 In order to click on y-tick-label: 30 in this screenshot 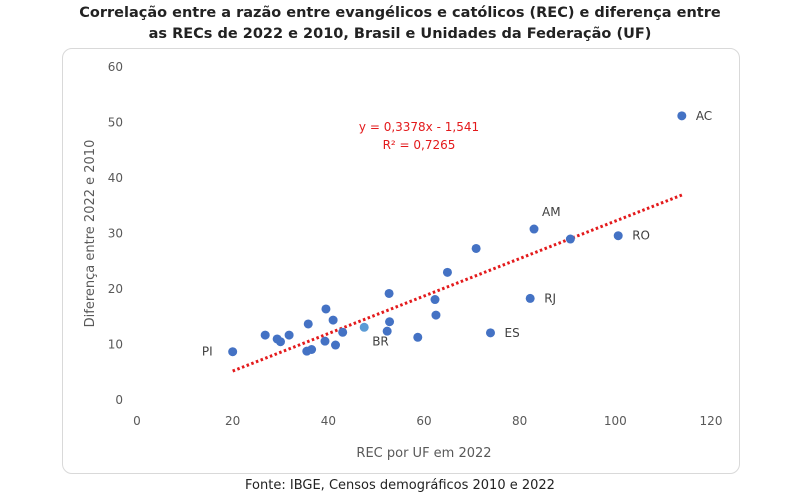, I will do `click(115, 234)`.